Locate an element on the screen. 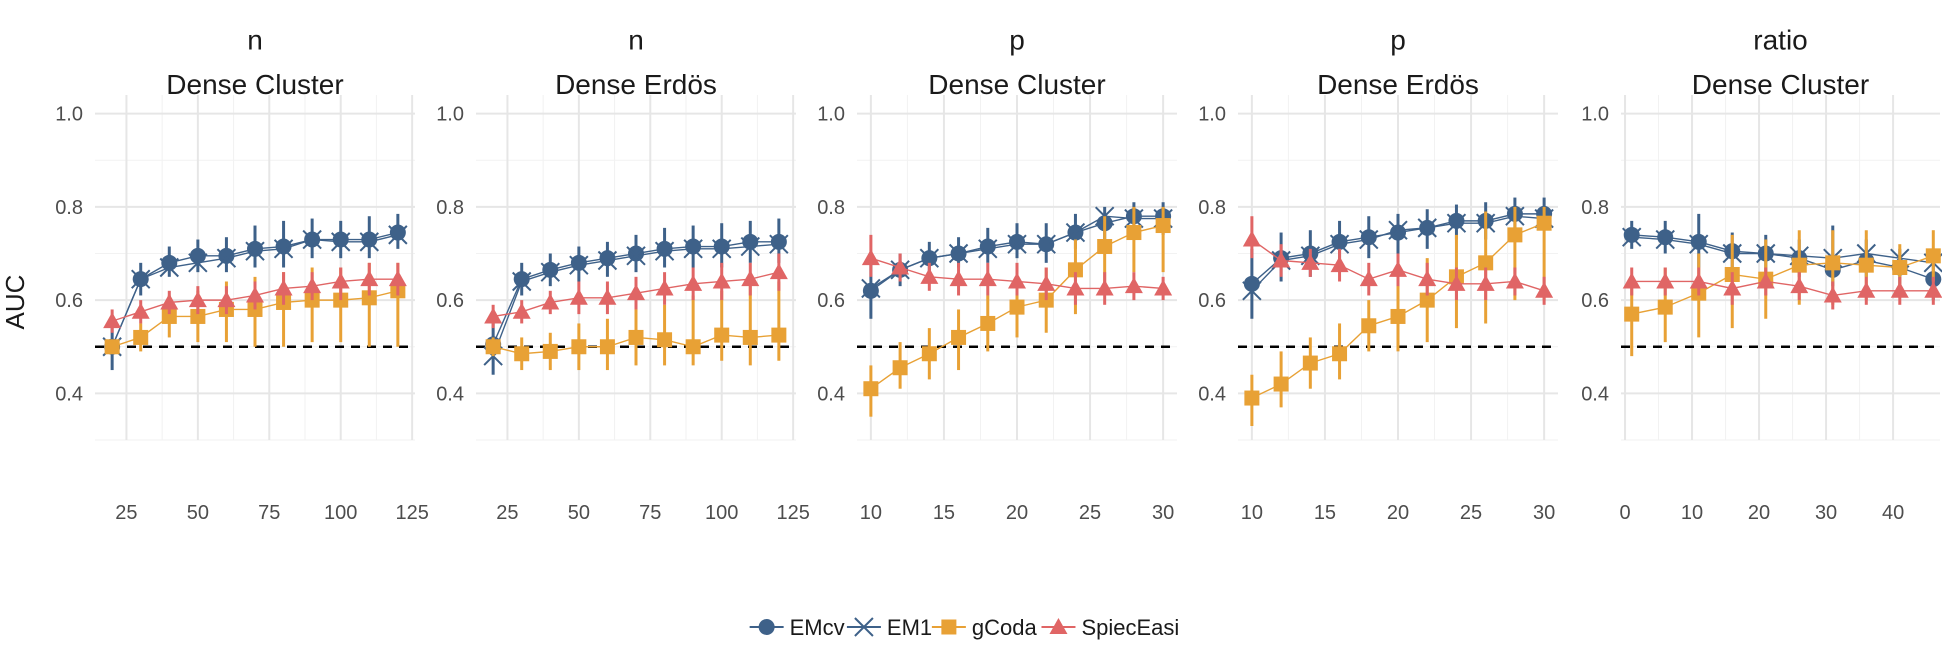  panel-4: p Dense Erdös 0.4 0.6 0.8 1.0 10 15 20 25 30 is located at coordinates (1378, 274).